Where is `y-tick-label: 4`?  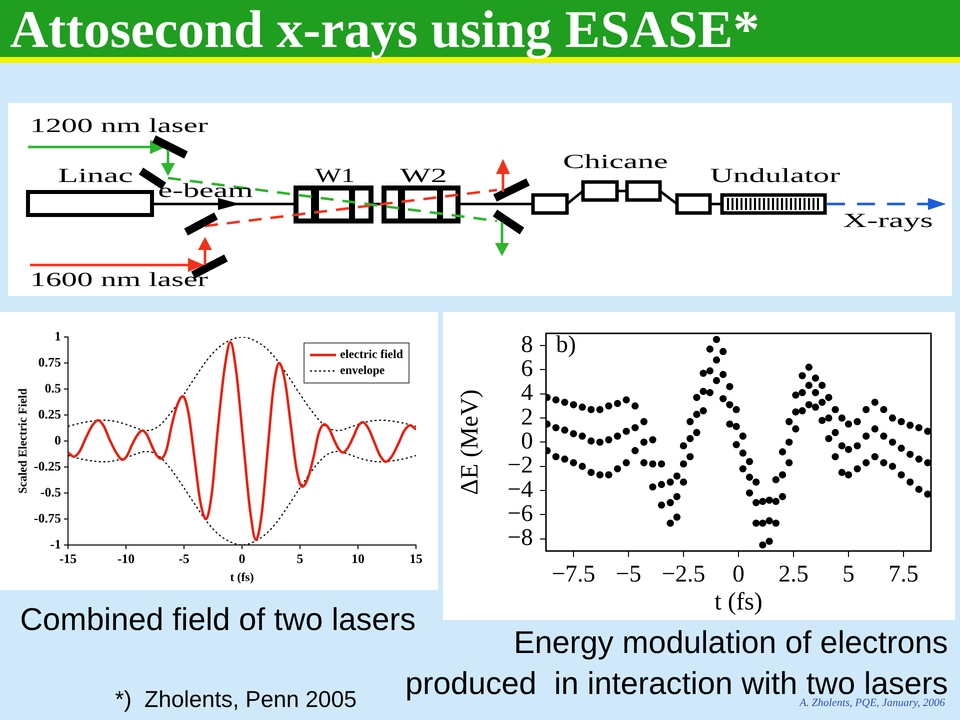 y-tick-label: 4 is located at coordinates (527, 393).